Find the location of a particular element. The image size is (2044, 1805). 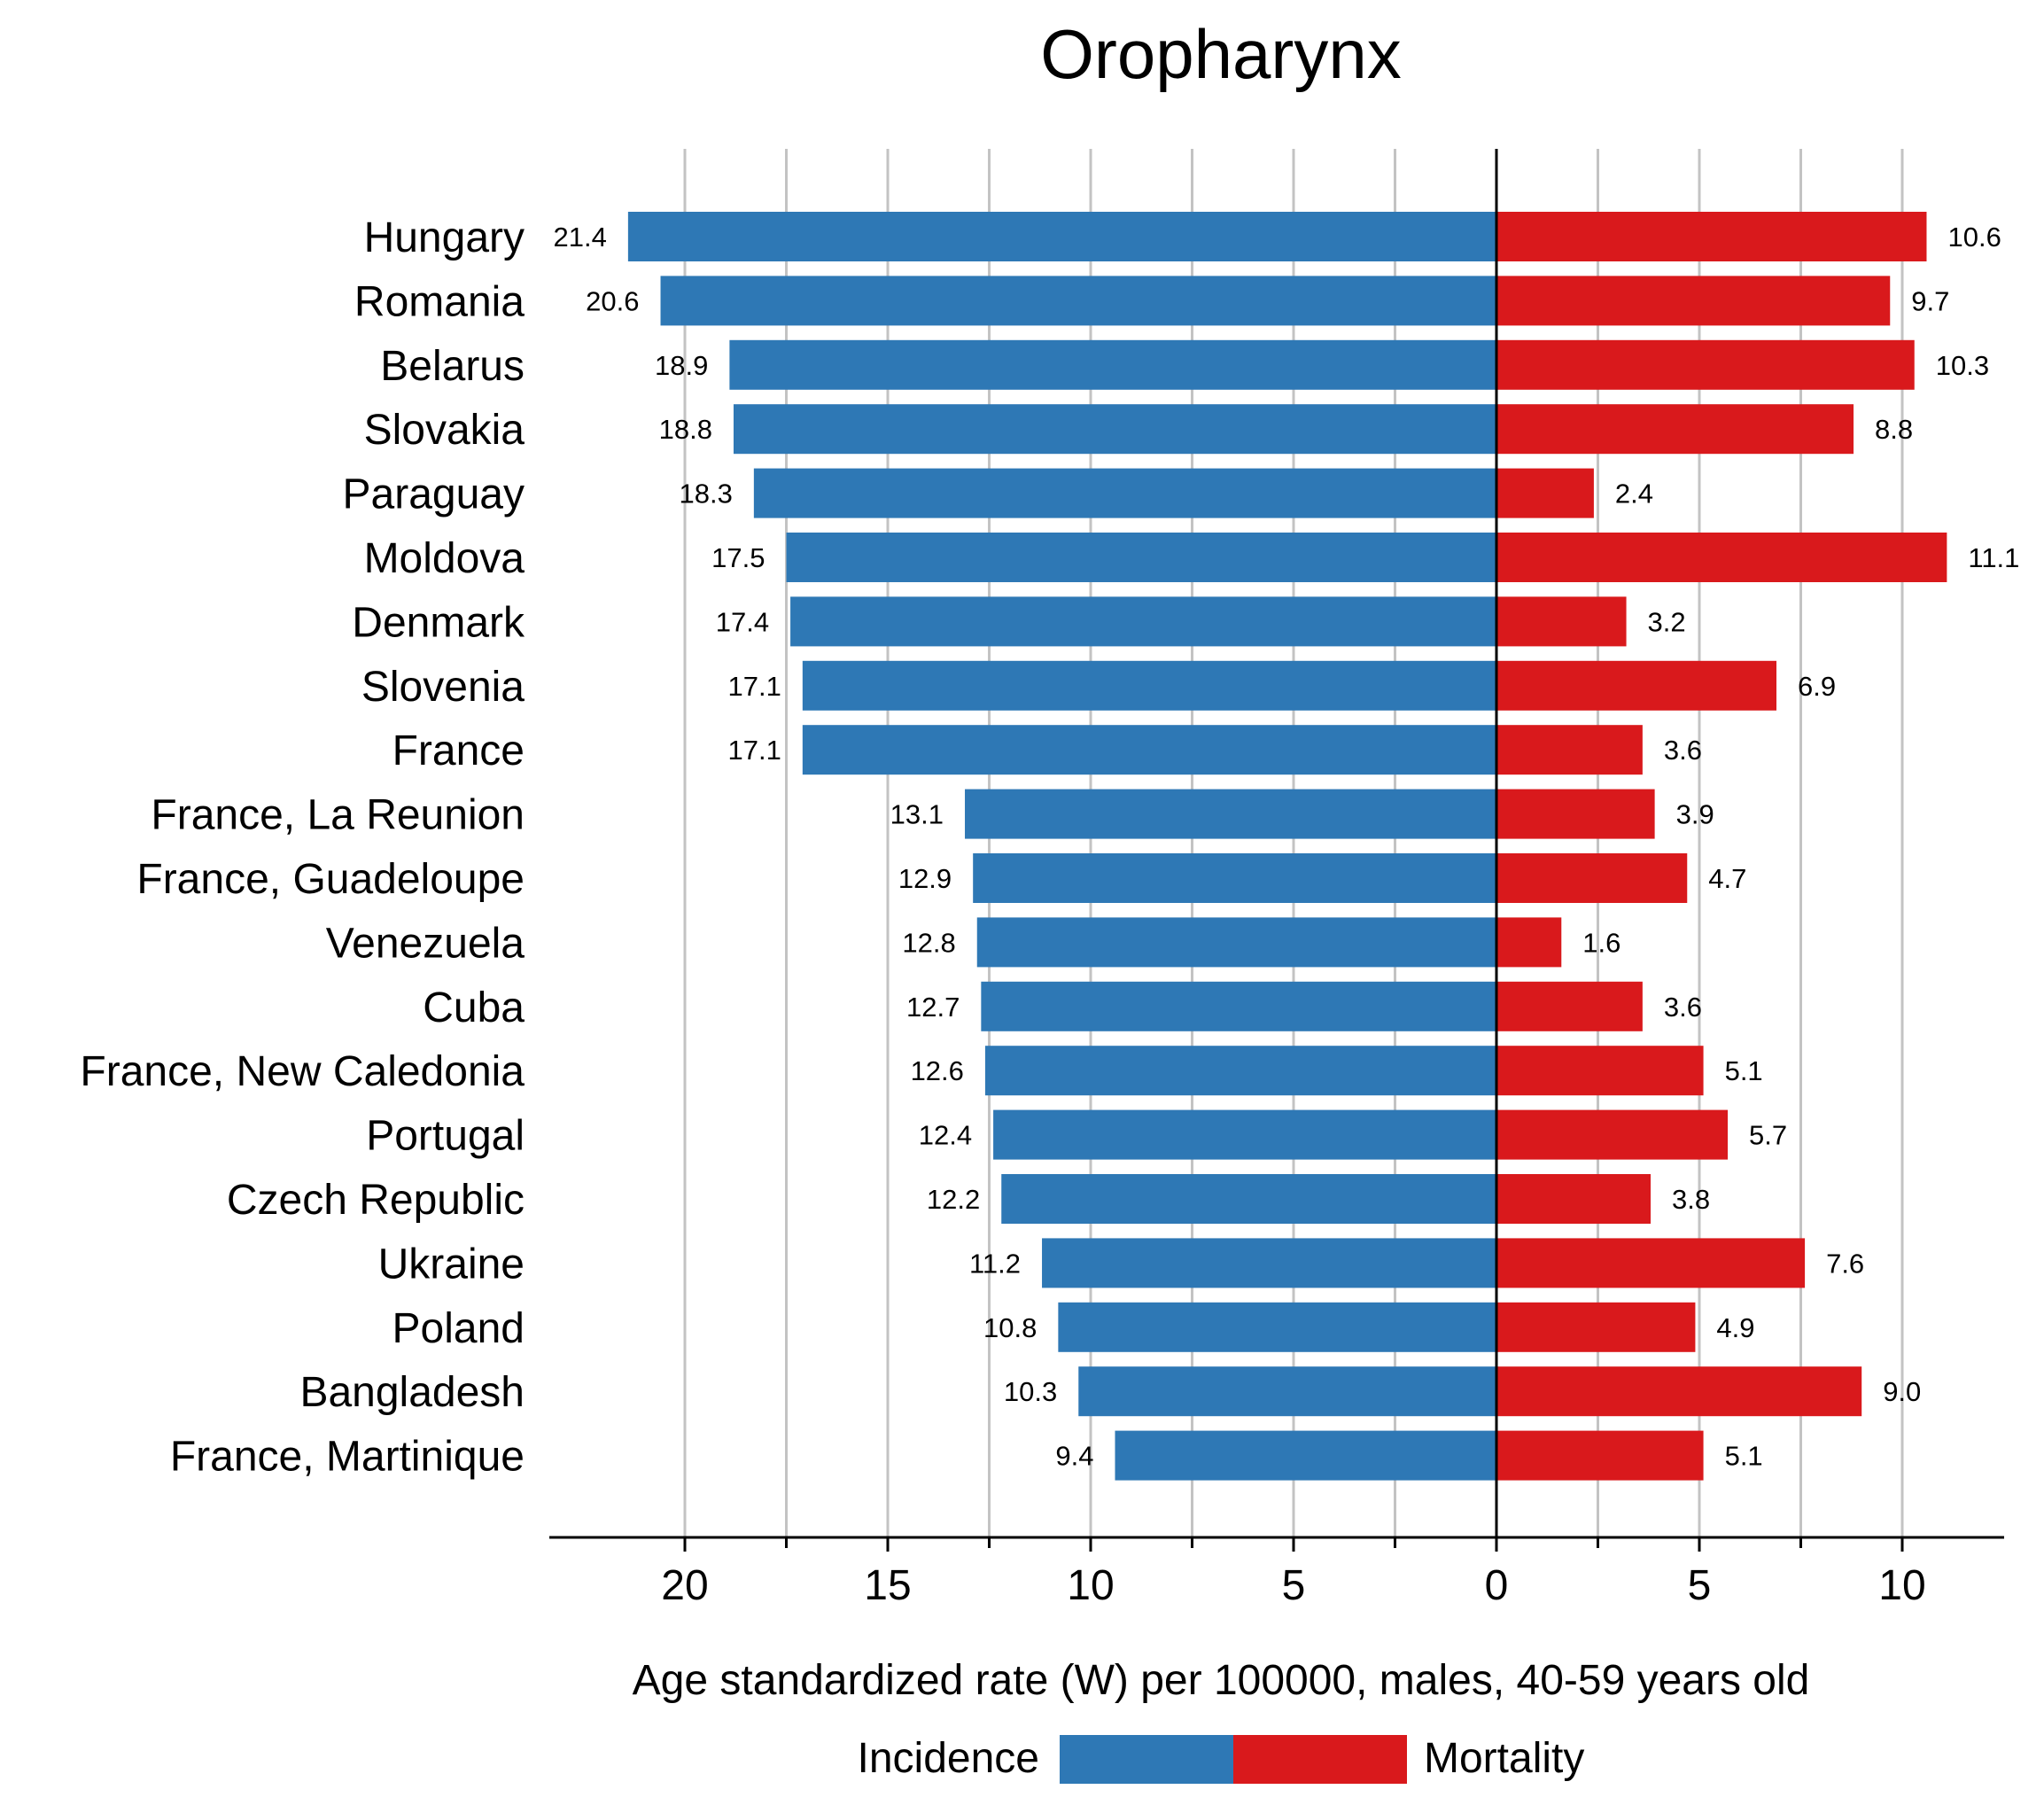

value-label-incidence-1: 20.6 is located at coordinates (612, 300).